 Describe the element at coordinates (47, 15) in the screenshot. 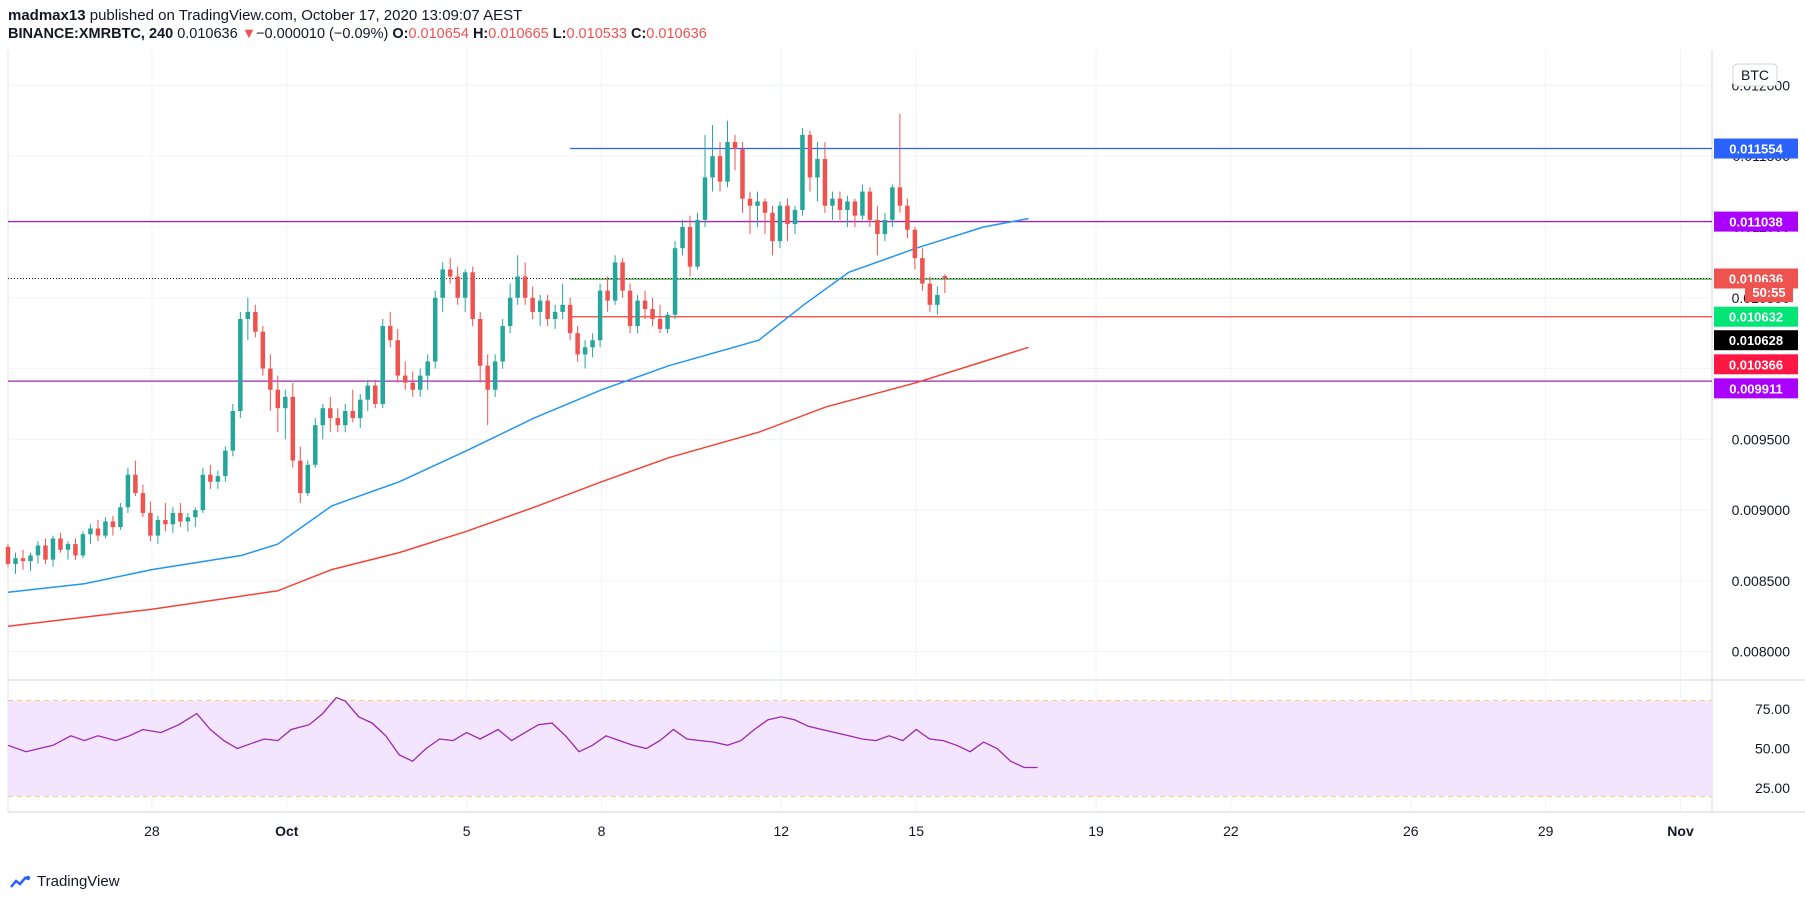

I see `author-name: madmax13` at that location.